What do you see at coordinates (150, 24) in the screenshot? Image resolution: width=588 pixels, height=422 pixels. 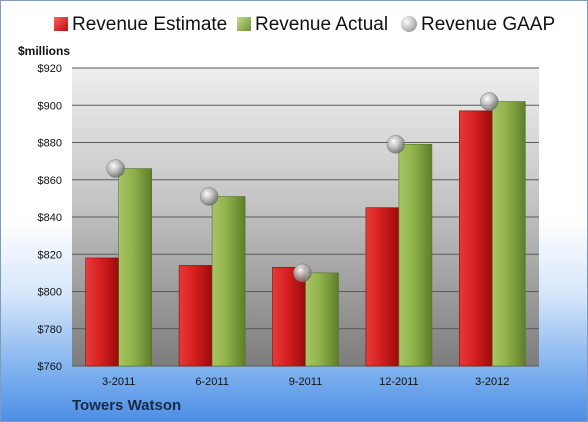 I see `legend-label-estimate: Revenue Estimate` at bounding box center [150, 24].